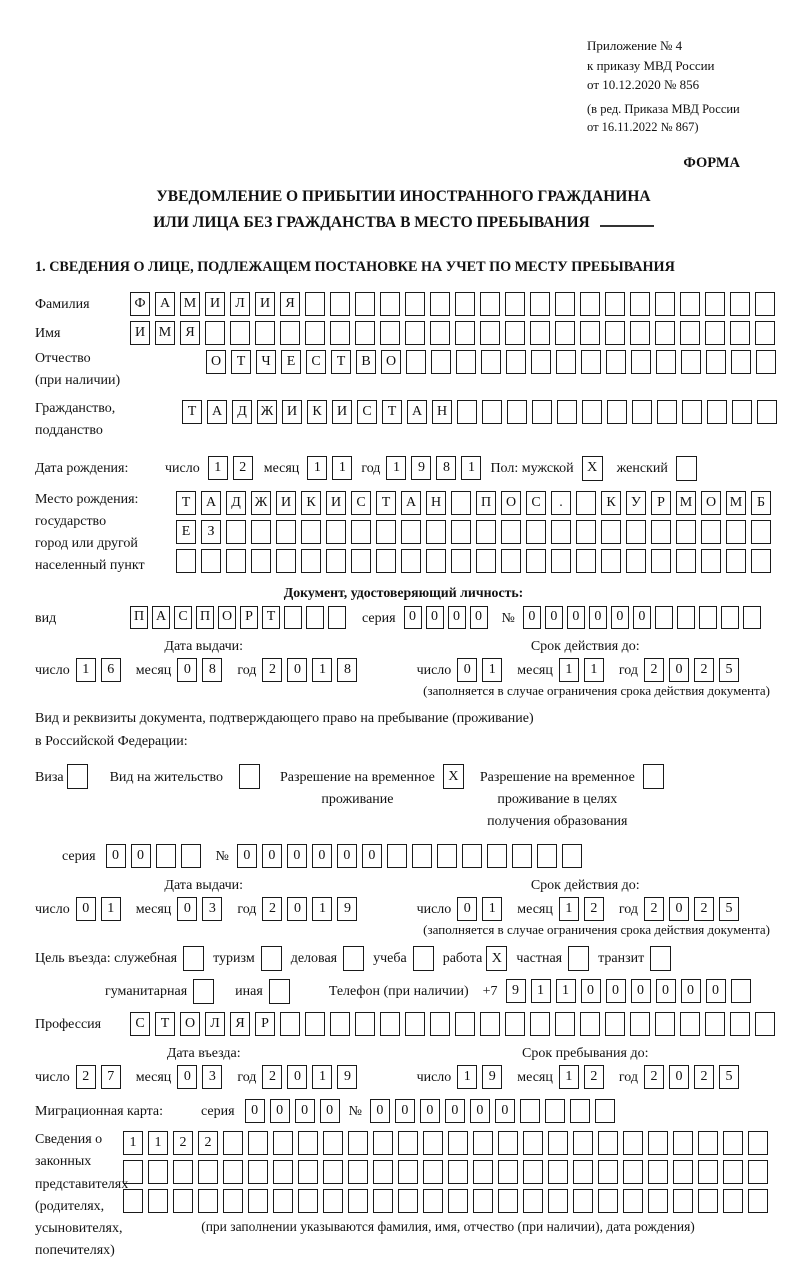 This screenshot has width=800, height=1264. Describe the element at coordinates (453, 777) in the screenshot. I see `temp-residence-checkbox: X` at that location.